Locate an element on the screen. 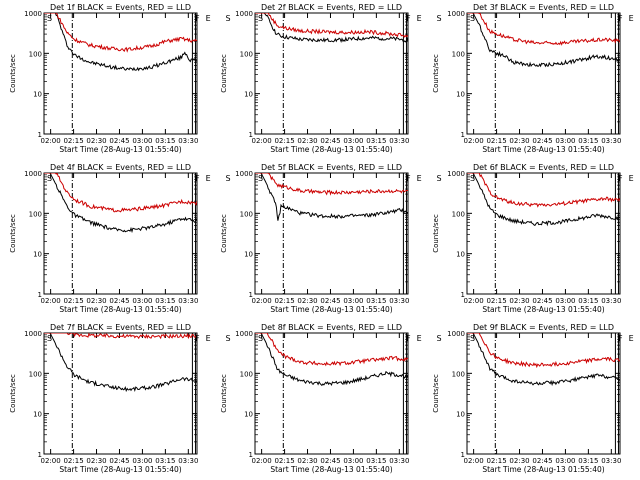 The height and width of the screenshot is (480, 640). panel-title: Det 8f BLACK = Events, RED = LLD is located at coordinates (331, 327).